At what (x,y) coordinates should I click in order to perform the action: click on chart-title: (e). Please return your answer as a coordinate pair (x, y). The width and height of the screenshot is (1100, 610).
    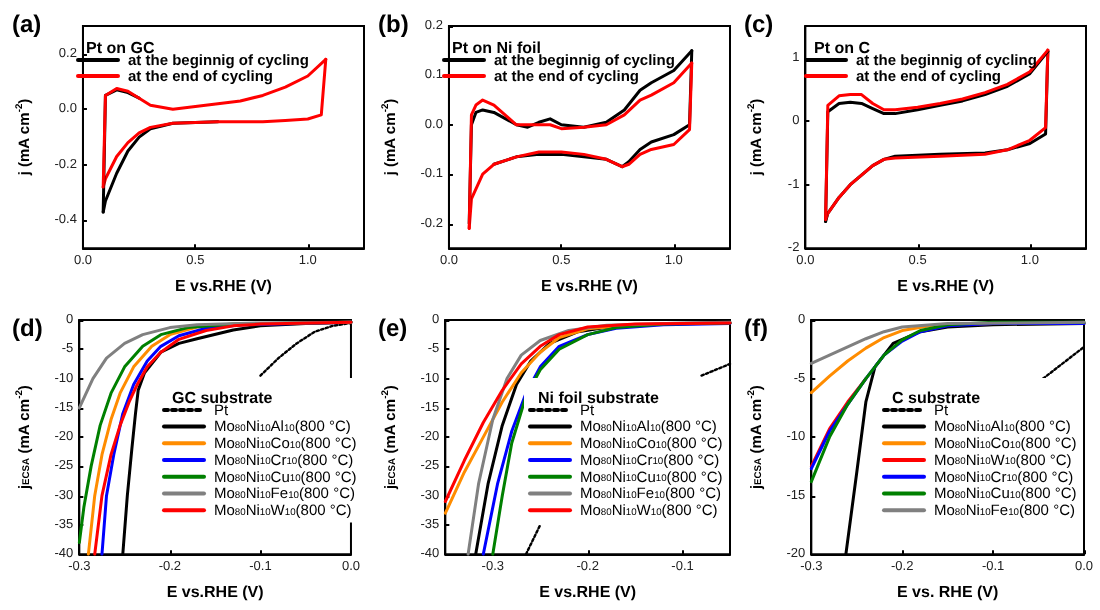
    Looking at the image, I should click on (393, 328).